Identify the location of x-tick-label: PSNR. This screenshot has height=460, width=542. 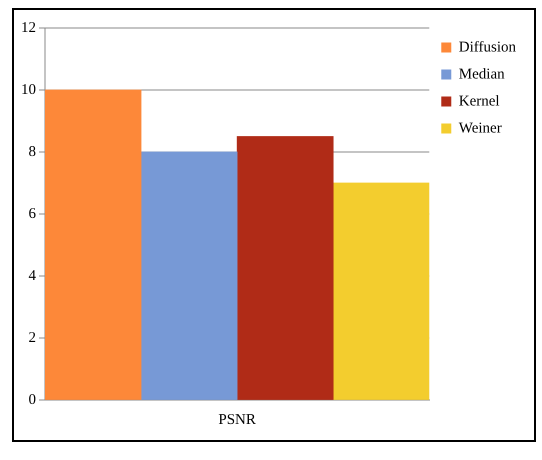
(237, 420).